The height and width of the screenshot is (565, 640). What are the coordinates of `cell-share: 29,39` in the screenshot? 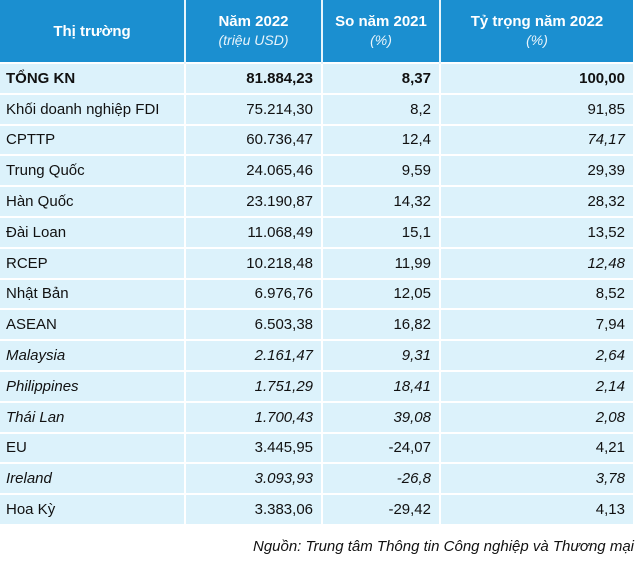 It's located at (536, 170).